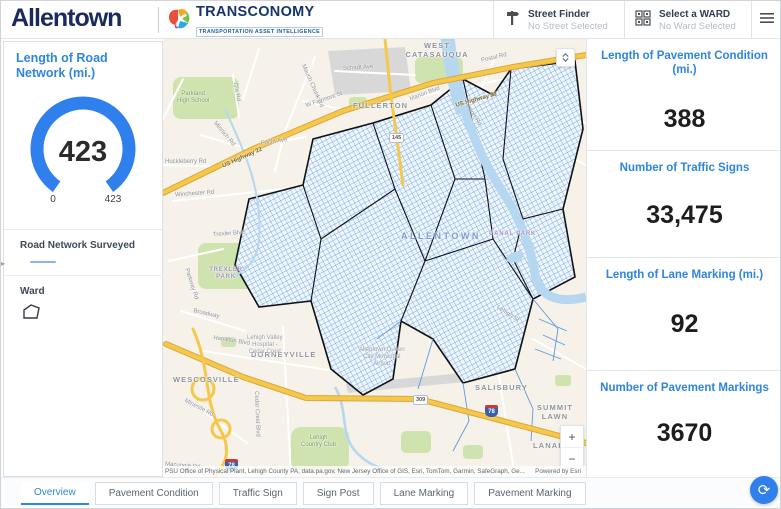 The image size is (781, 509). What do you see at coordinates (92, 314) in the screenshot?
I see `ward-polygon-icon` at bounding box center [92, 314].